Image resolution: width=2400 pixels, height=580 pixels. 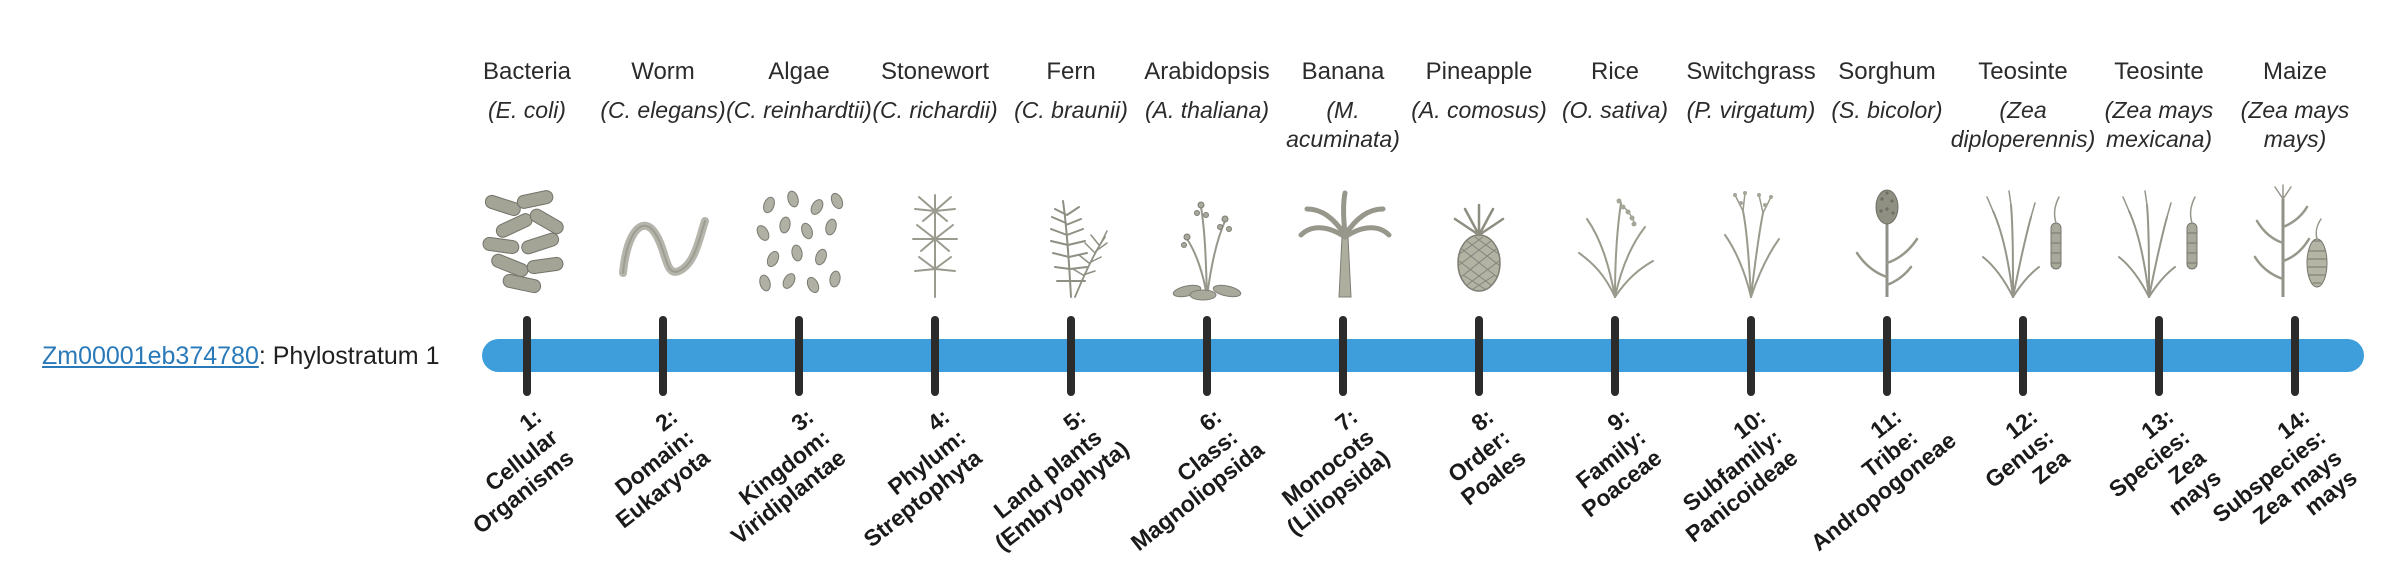 What do you see at coordinates (1343, 241) in the screenshot?
I see `banana-icon` at bounding box center [1343, 241].